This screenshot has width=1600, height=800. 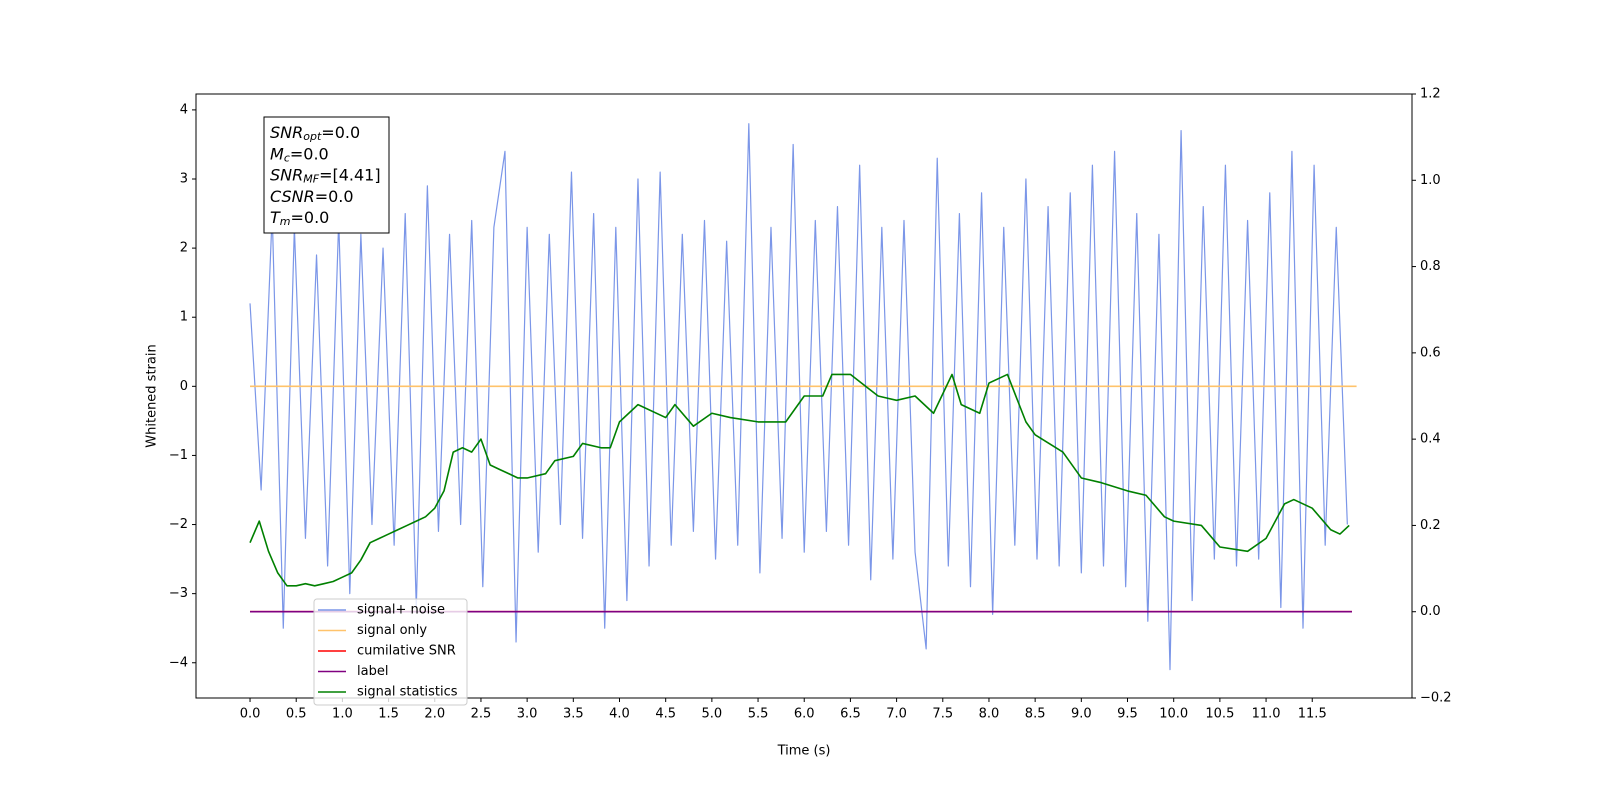 I want to click on legend-label: label, so click(x=372, y=671).